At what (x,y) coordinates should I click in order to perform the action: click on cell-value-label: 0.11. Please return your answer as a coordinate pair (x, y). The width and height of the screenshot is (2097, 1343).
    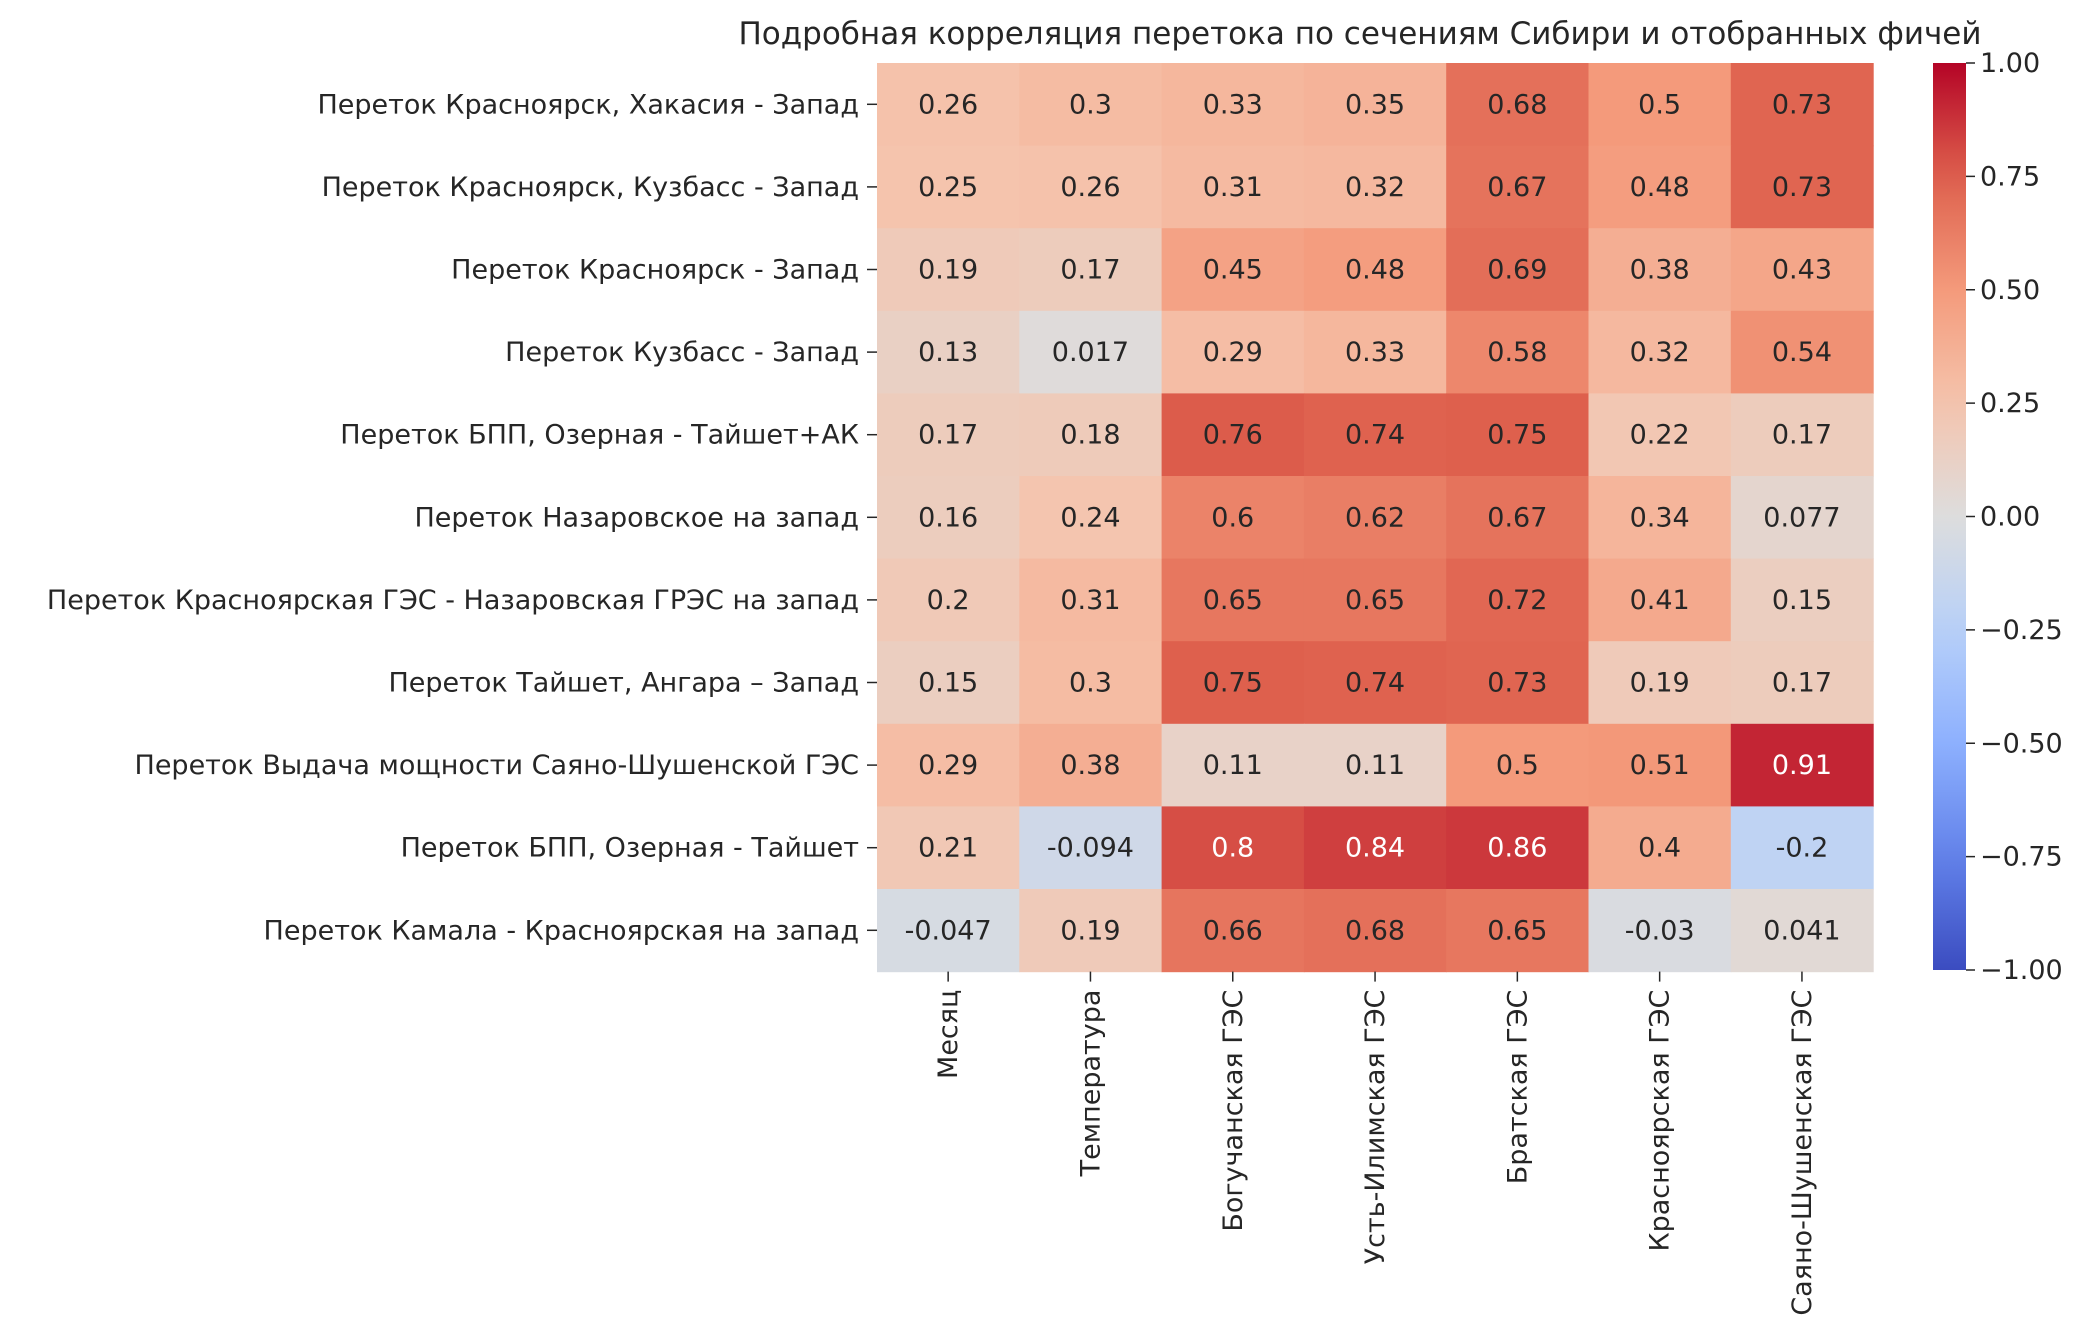
    Looking at the image, I should click on (1233, 765).